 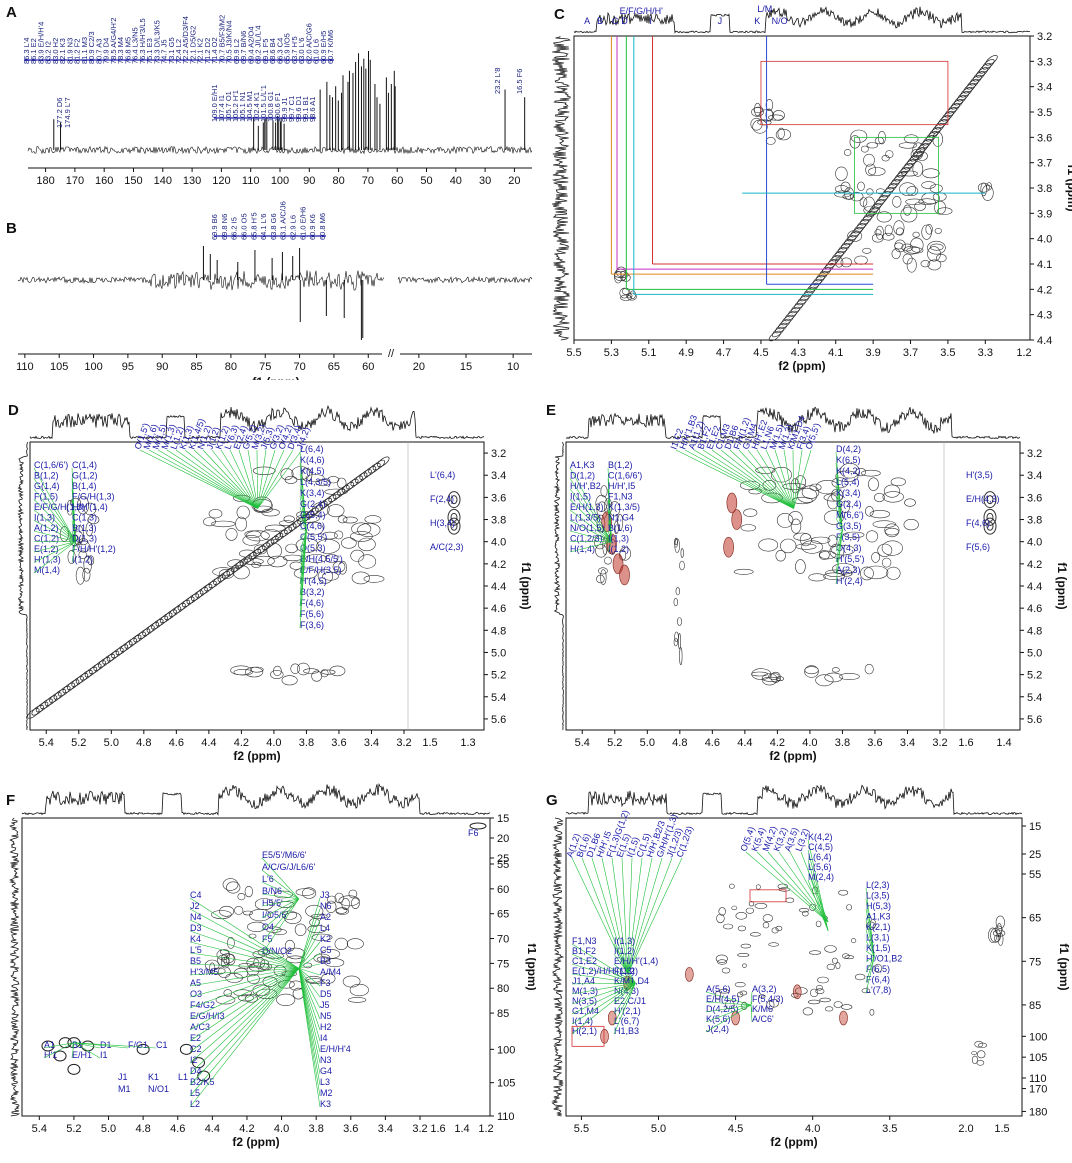 What do you see at coordinates (498, 476) in the screenshot?
I see `y-tick-label: 3.4` at bounding box center [498, 476].